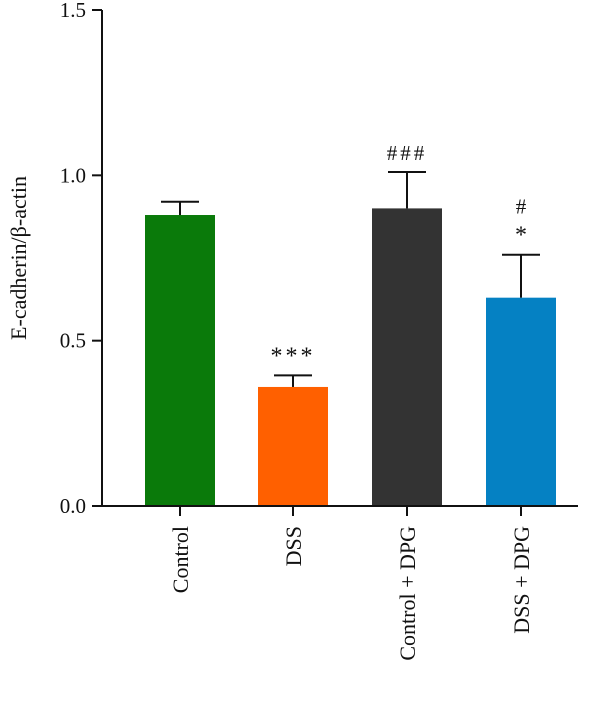 The image size is (600, 719). I want to click on y-axis-label: E-cadherin/β-actin, so click(18, 258).